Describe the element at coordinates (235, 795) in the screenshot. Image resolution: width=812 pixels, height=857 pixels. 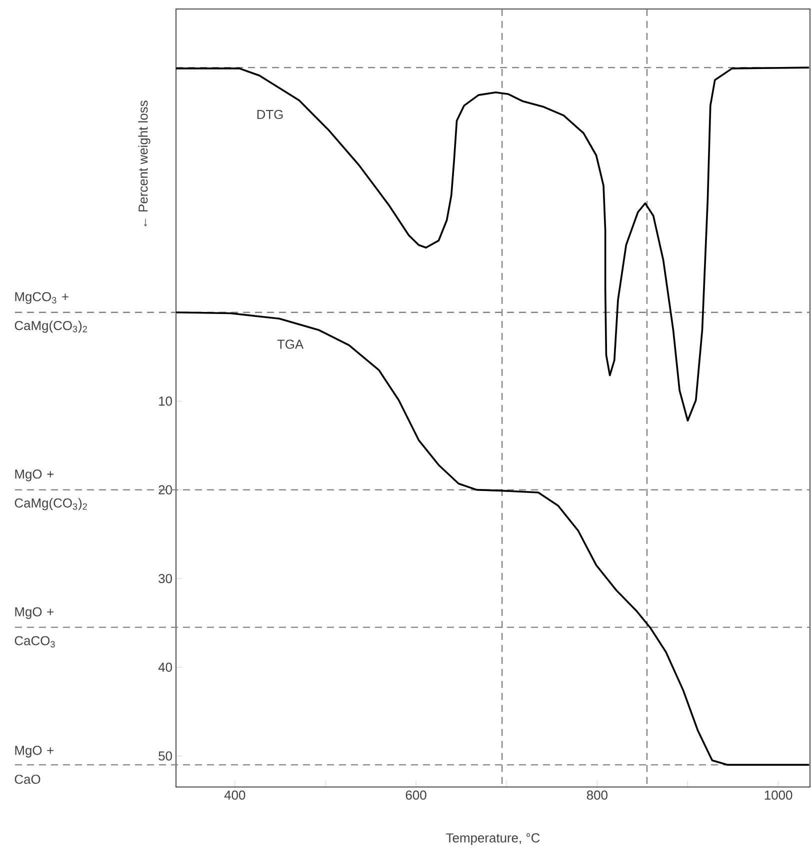
I see `x-tick-label: 400` at that location.